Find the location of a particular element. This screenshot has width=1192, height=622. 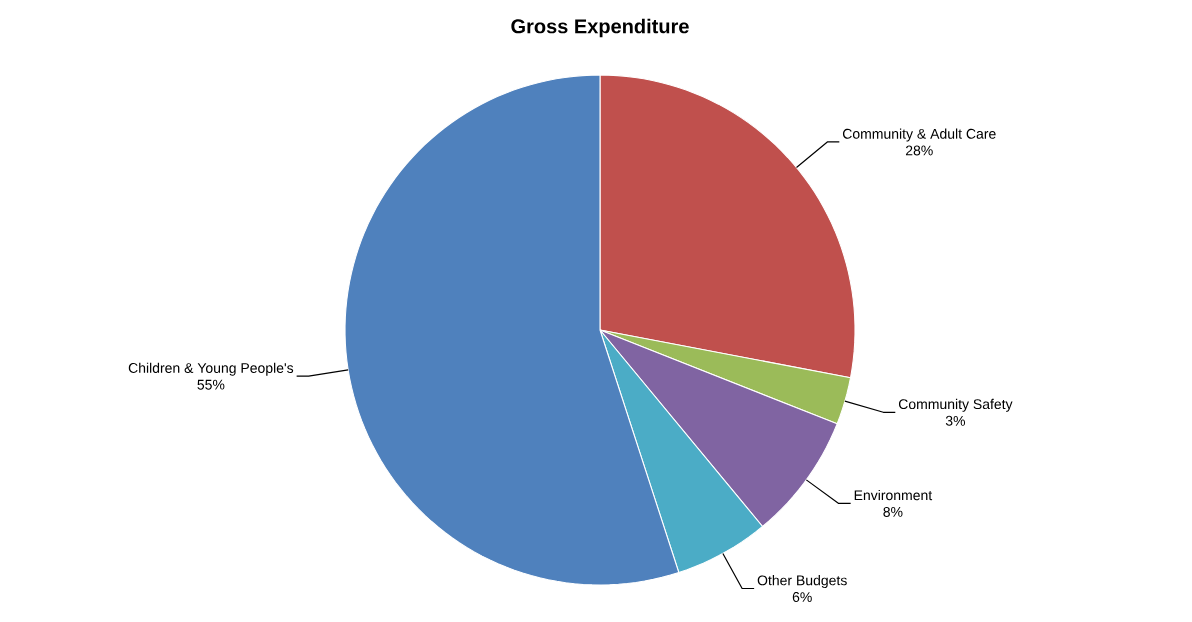

slice-label: Environment is located at coordinates (893, 495).